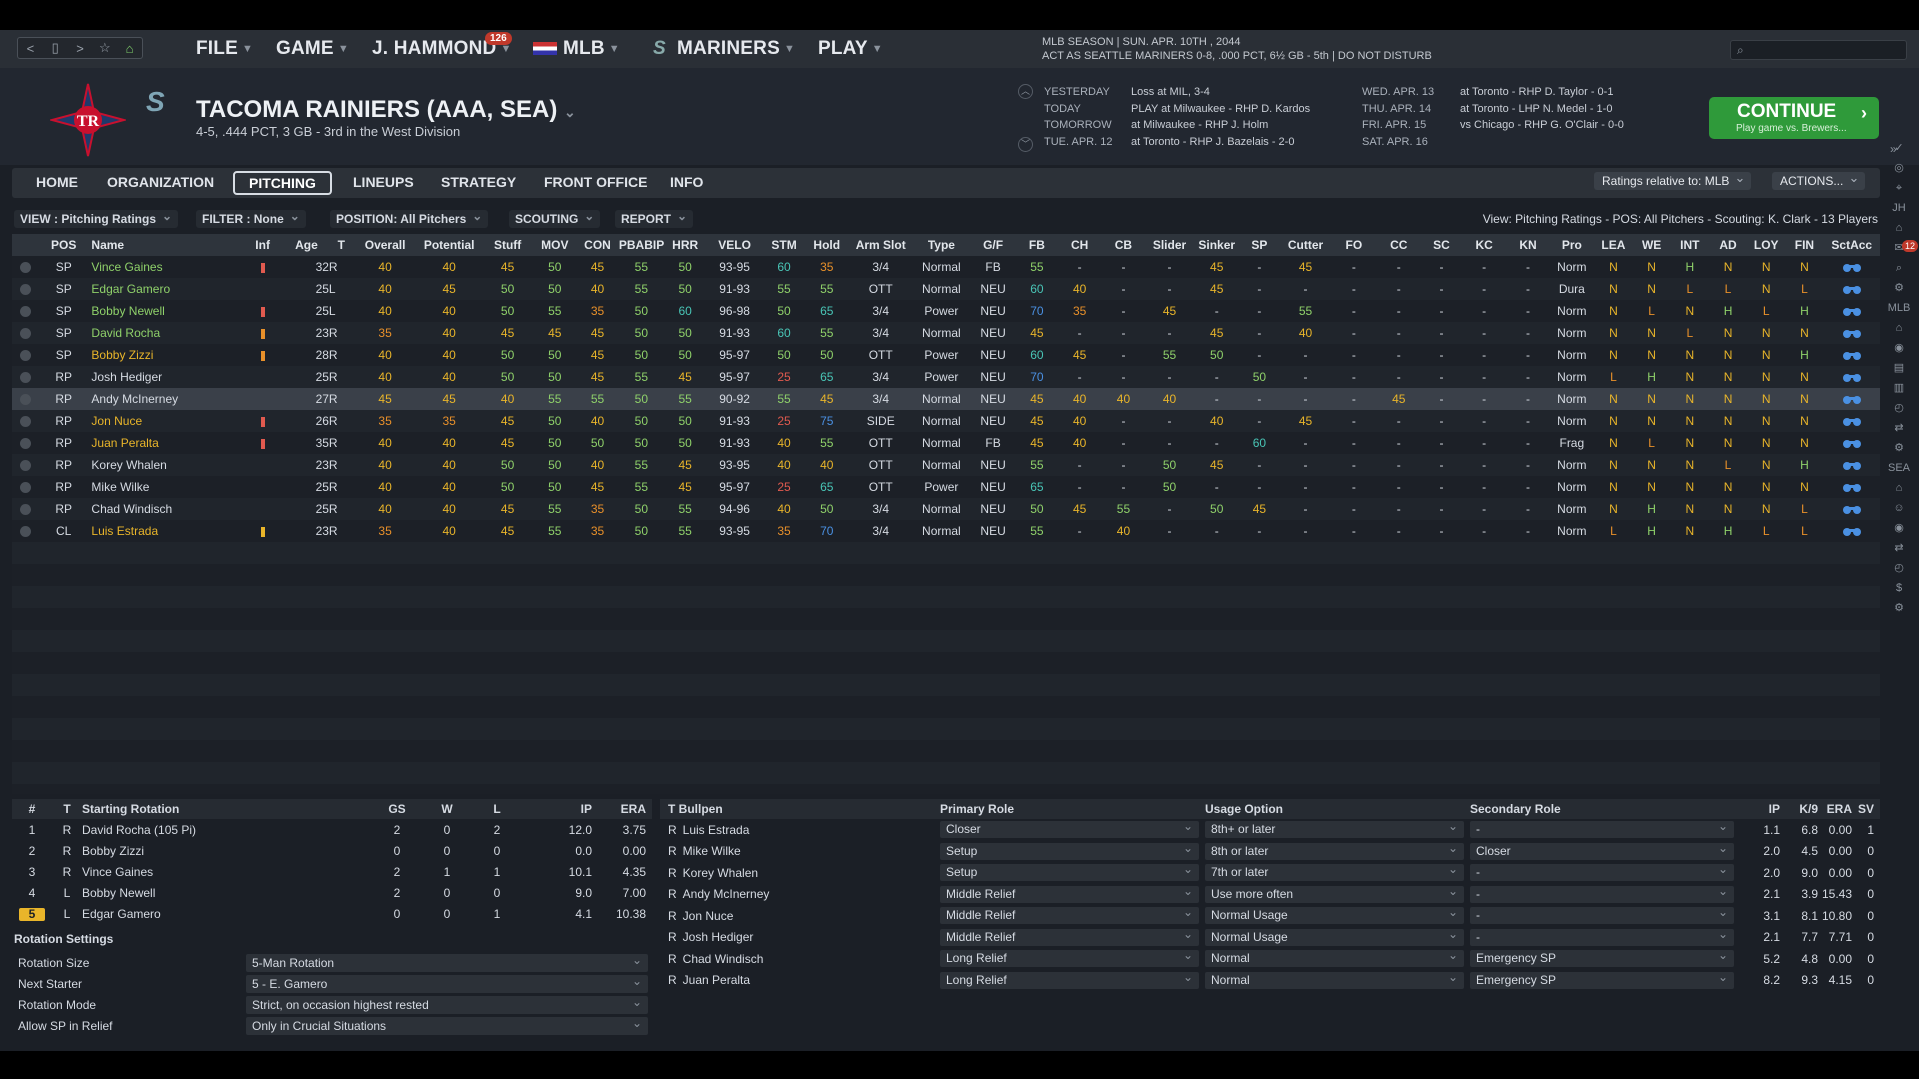 This screenshot has height=1079, width=1919. I want to click on team-title: TACOMA RAINIERS (AAA, SEA) ⌄, so click(386, 109).